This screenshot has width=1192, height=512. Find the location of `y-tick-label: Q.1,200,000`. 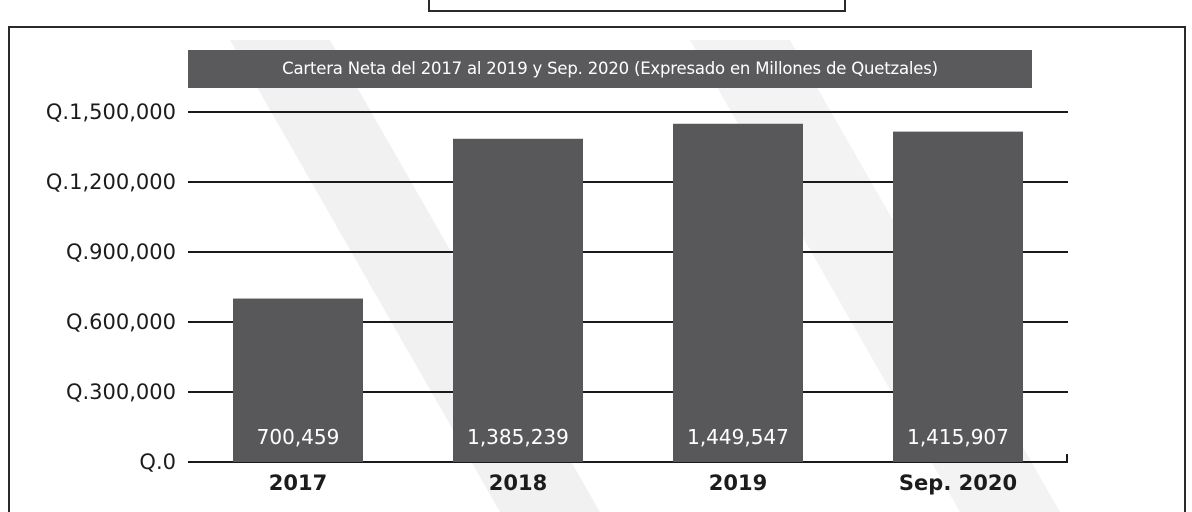

y-tick-label: Q.1,200,000 is located at coordinates (111, 182).